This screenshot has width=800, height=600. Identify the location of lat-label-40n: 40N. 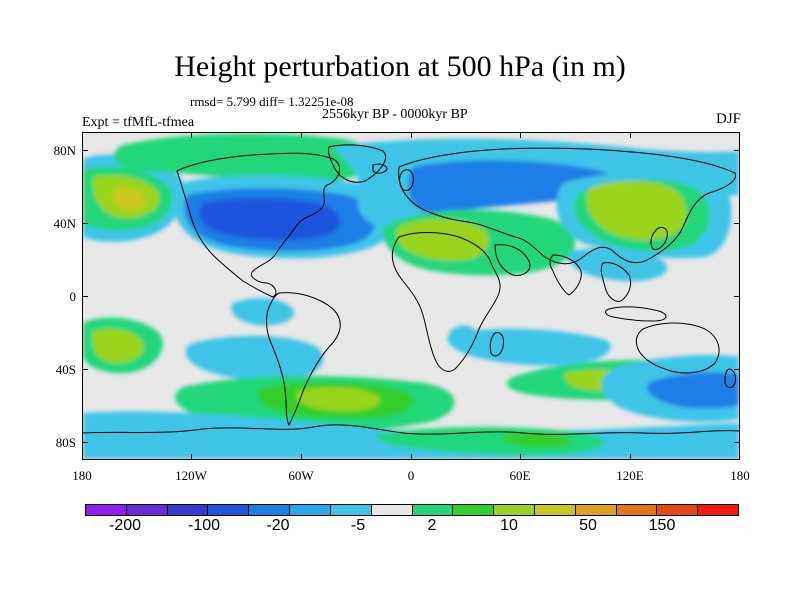
(64, 223).